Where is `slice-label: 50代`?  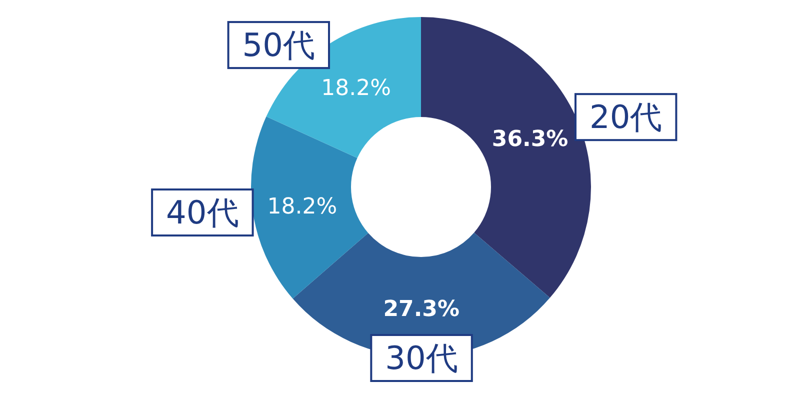 slice-label: 50代 is located at coordinates (279, 45).